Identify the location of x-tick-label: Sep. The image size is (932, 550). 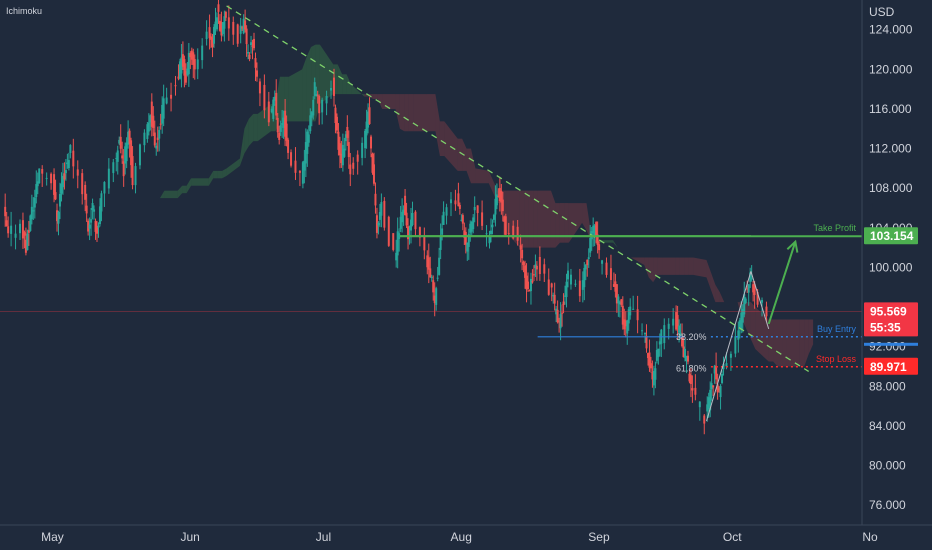
(599, 537).